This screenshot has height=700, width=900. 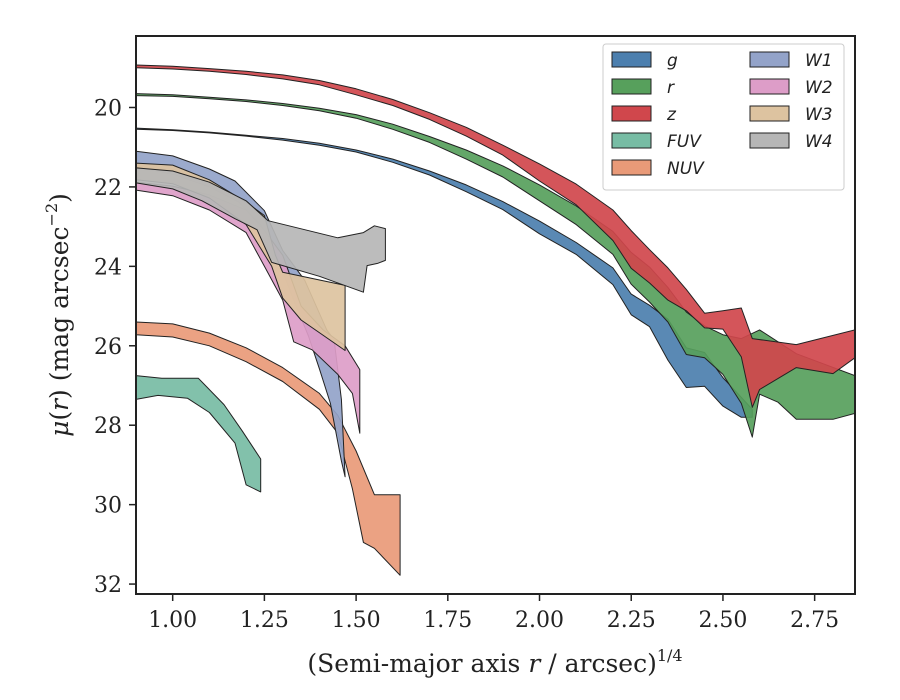 I want to click on y-tick-label: 28, so click(x=108, y=426).